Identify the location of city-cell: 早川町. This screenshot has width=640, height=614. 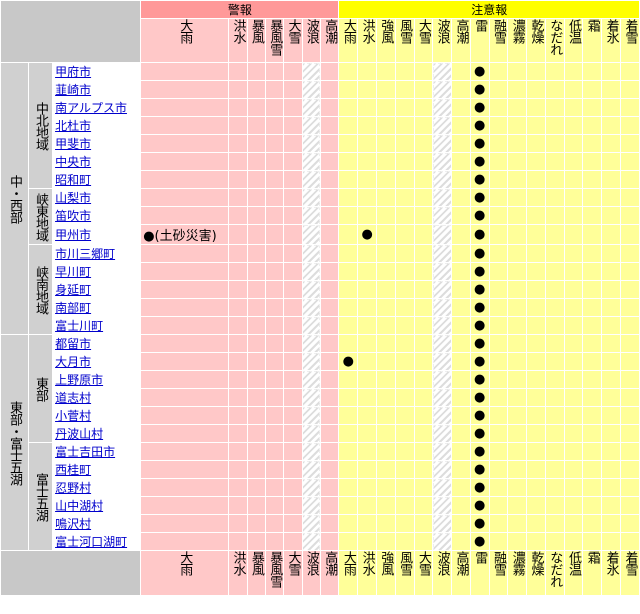
(97, 271).